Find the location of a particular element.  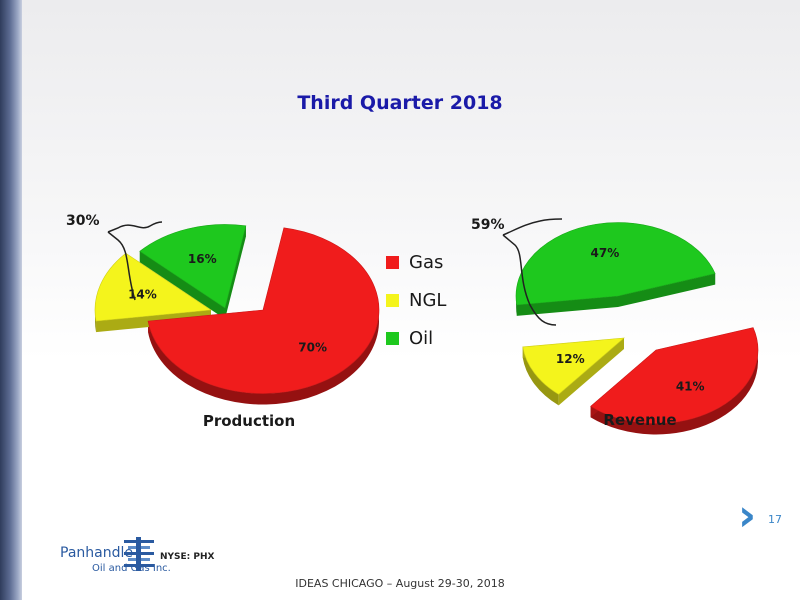

company-logo: Panhandle Oil and Gas Inc. NYSE: PHX is located at coordinates (150, 558).